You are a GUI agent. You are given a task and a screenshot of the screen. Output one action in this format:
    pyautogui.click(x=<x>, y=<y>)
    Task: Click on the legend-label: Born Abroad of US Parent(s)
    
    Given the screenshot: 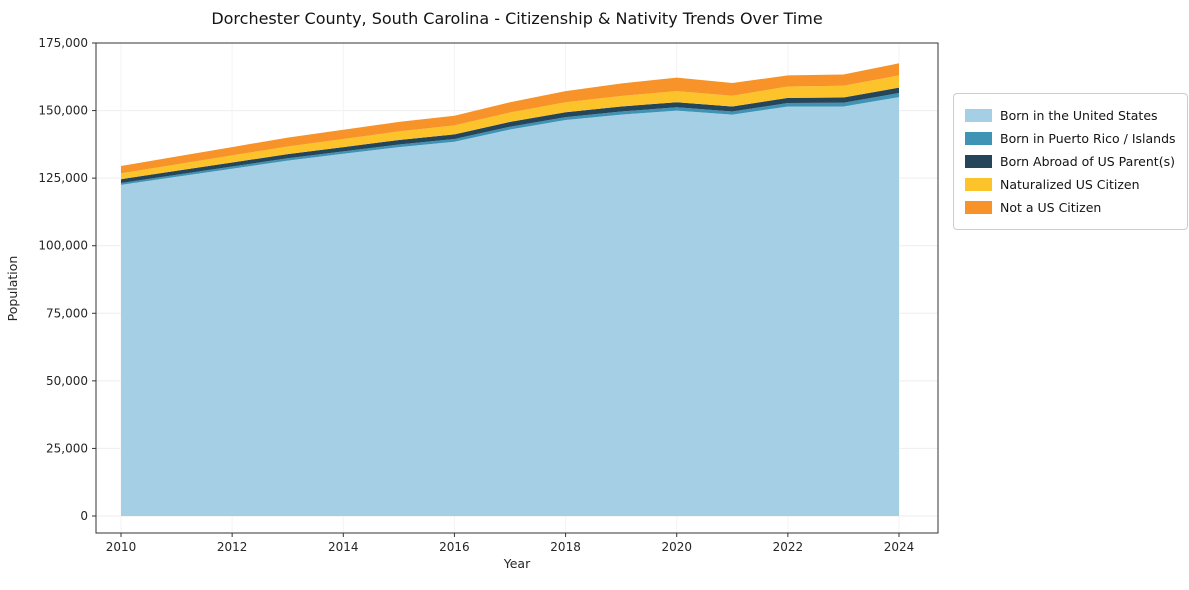 What is the action you would take?
    pyautogui.click(x=1087, y=161)
    